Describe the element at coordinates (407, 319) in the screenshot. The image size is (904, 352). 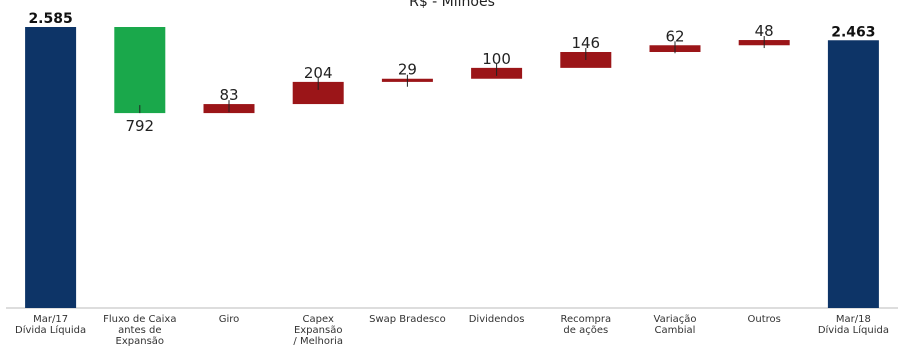
I see `category-label-4: Swap Bradesco` at that location.